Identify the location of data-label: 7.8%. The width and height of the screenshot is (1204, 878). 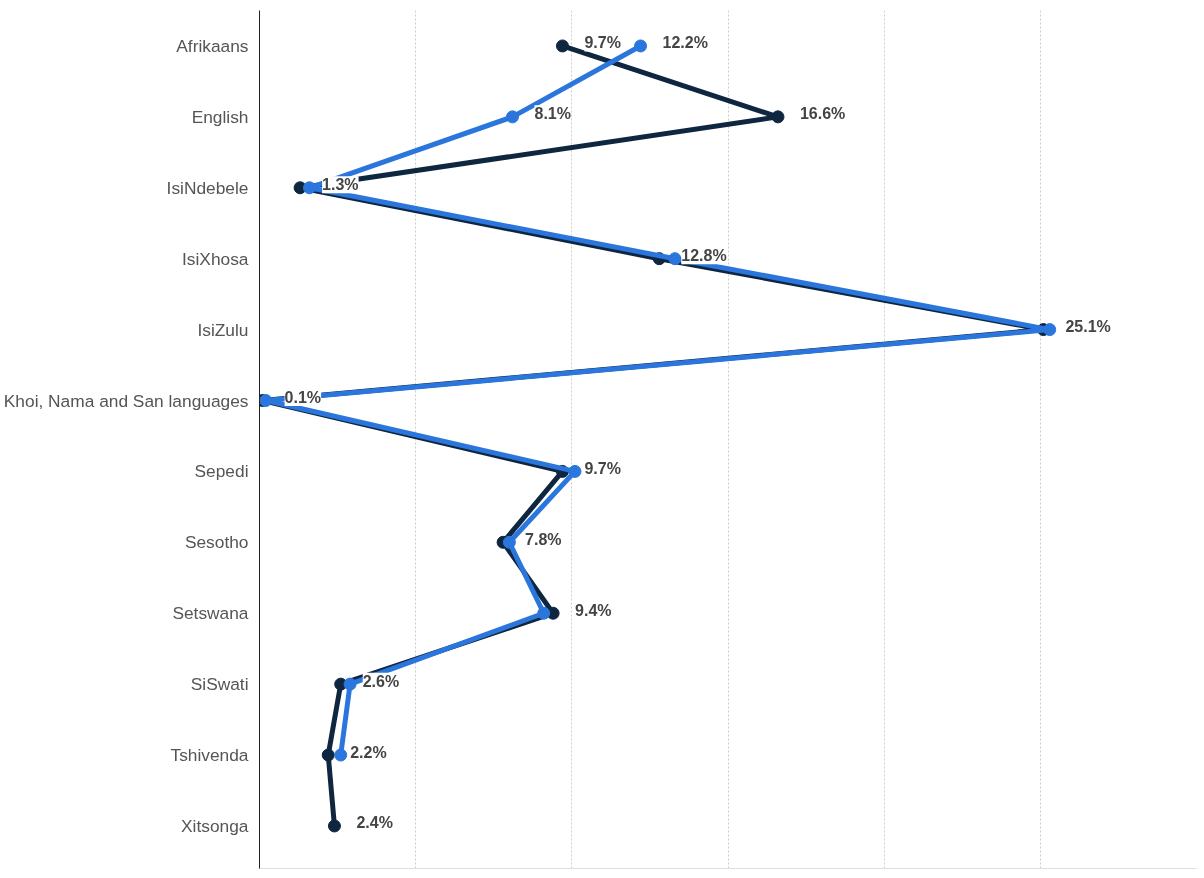
(543, 539).